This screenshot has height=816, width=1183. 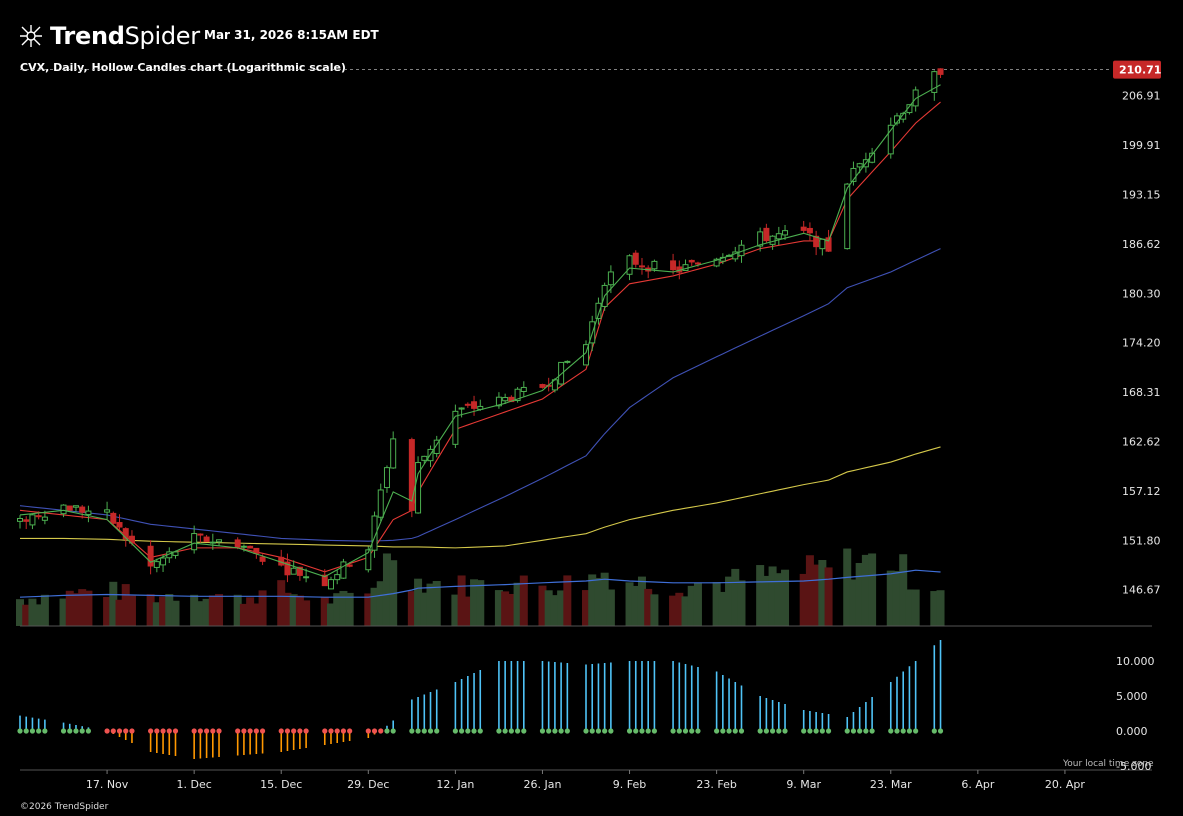 What do you see at coordinates (281, 784) in the screenshot?
I see `time-tick-label: 15. Dec` at bounding box center [281, 784].